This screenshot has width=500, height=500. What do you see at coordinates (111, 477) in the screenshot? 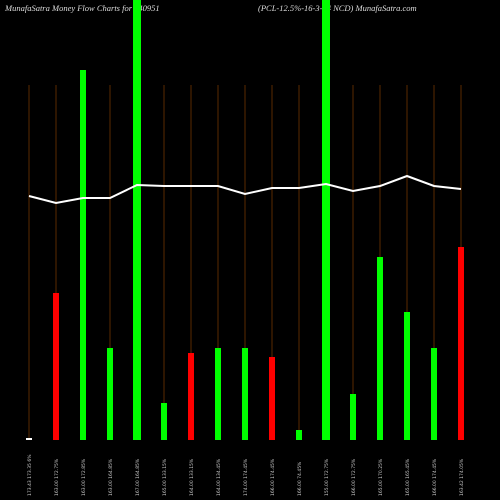
I see `x-tick-label: 163.00 164.85%` at bounding box center [111, 477].